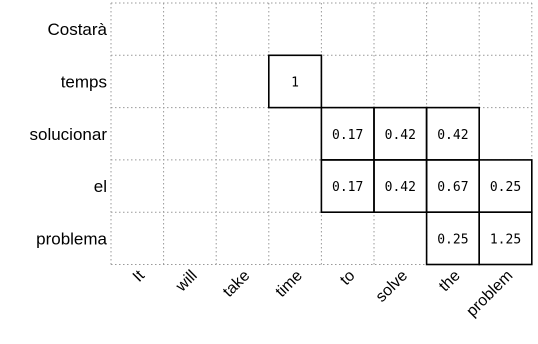 The height and width of the screenshot is (344, 538). What do you see at coordinates (392, 286) in the screenshot?
I see `column-label: solve` at bounding box center [392, 286].